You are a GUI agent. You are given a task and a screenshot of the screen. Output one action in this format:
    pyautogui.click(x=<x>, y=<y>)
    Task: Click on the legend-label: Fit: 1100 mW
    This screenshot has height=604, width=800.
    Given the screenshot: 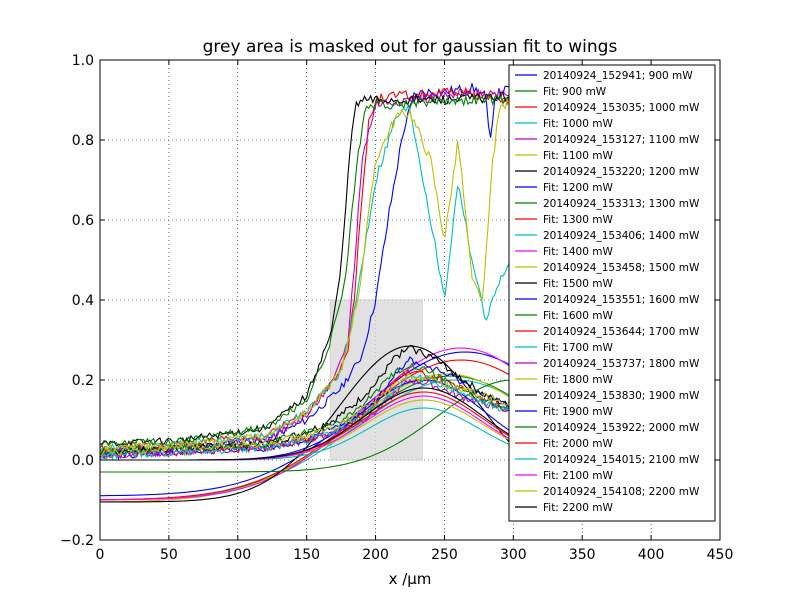 What is the action you would take?
    pyautogui.click(x=578, y=156)
    